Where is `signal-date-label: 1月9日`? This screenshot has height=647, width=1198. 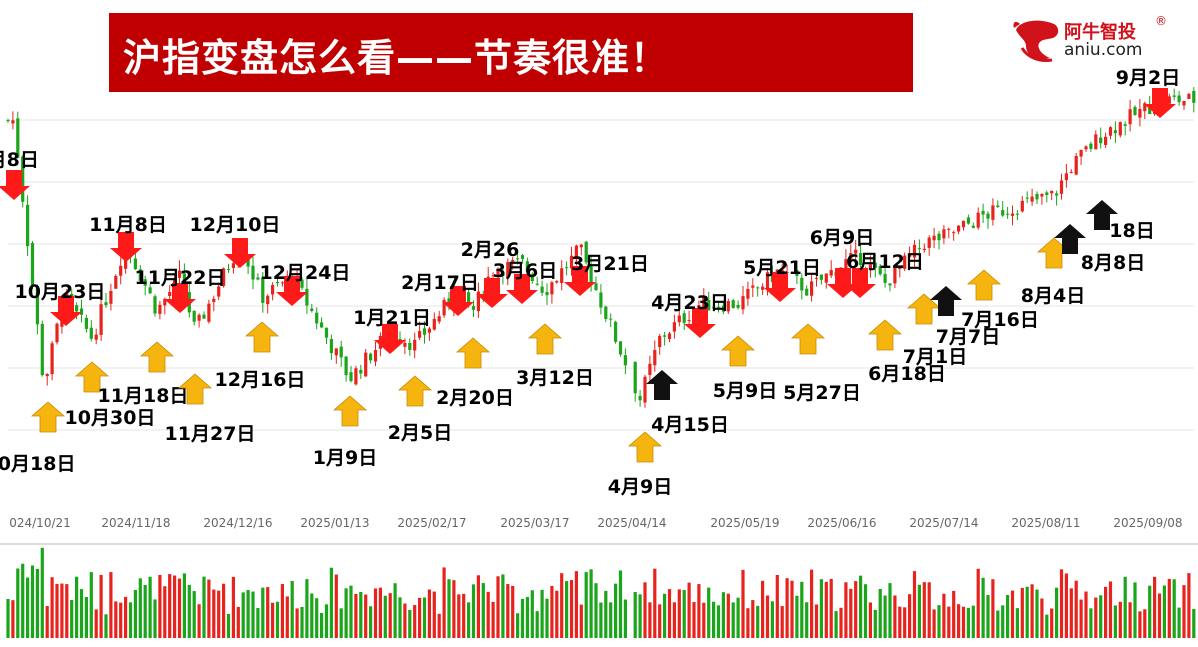 signal-date-label: 1月9日 is located at coordinates (345, 458).